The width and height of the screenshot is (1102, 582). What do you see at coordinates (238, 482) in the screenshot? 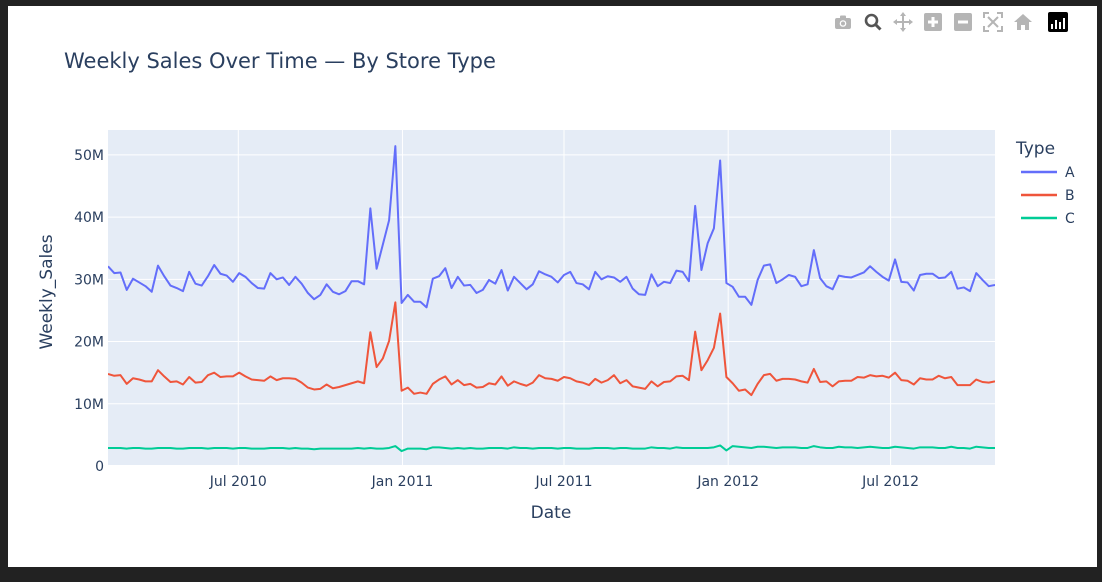
I see `x-tick-label: Jul 2010` at bounding box center [238, 482].